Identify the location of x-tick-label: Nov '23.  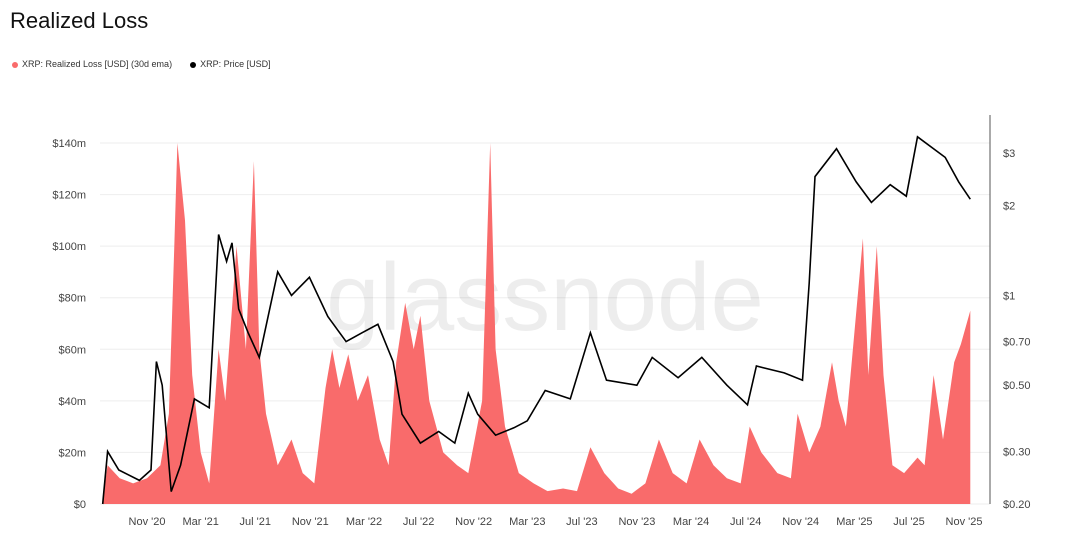
(636, 522).